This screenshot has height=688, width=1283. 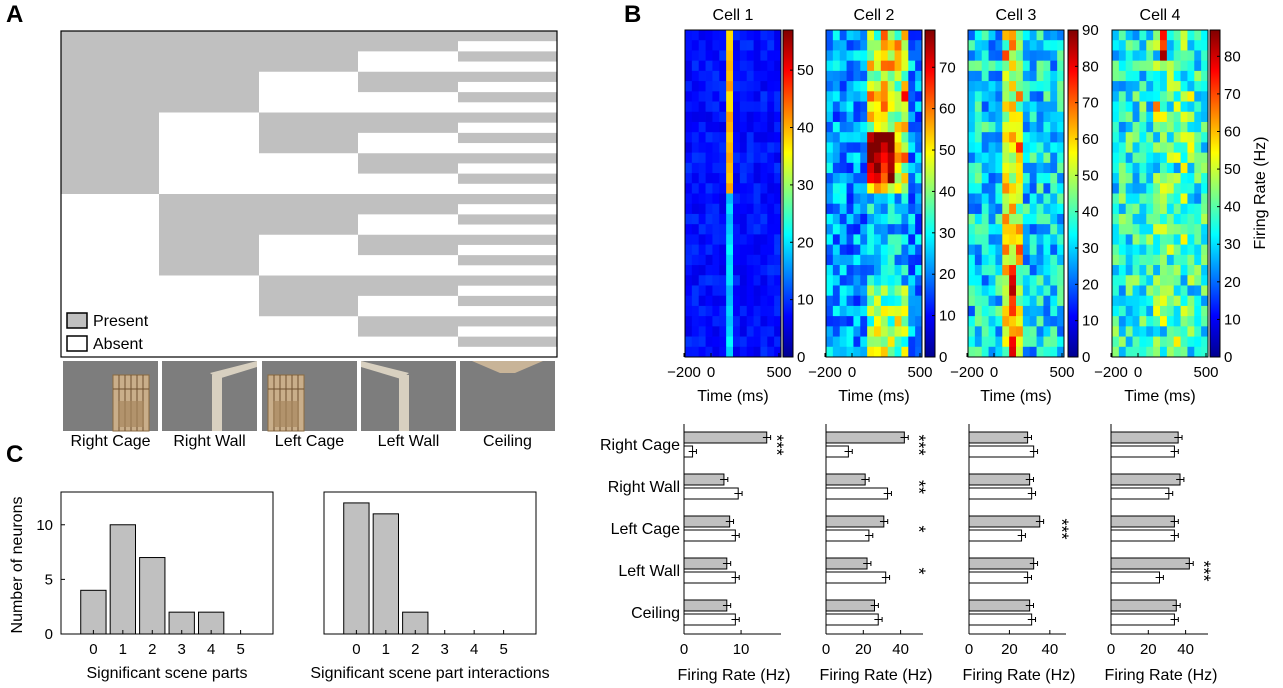 What do you see at coordinates (14, 454) in the screenshot?
I see `panel-label-c: C` at bounding box center [14, 454].